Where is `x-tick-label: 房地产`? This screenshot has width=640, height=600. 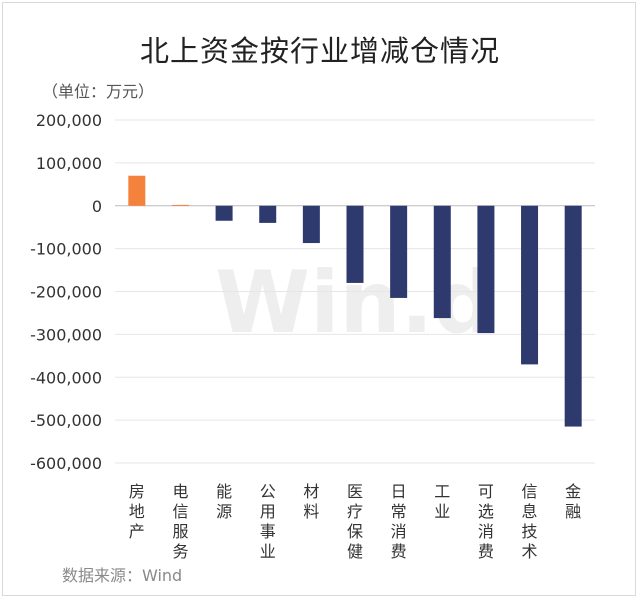
x-tick-label: 房地产 is located at coordinates (137, 511).